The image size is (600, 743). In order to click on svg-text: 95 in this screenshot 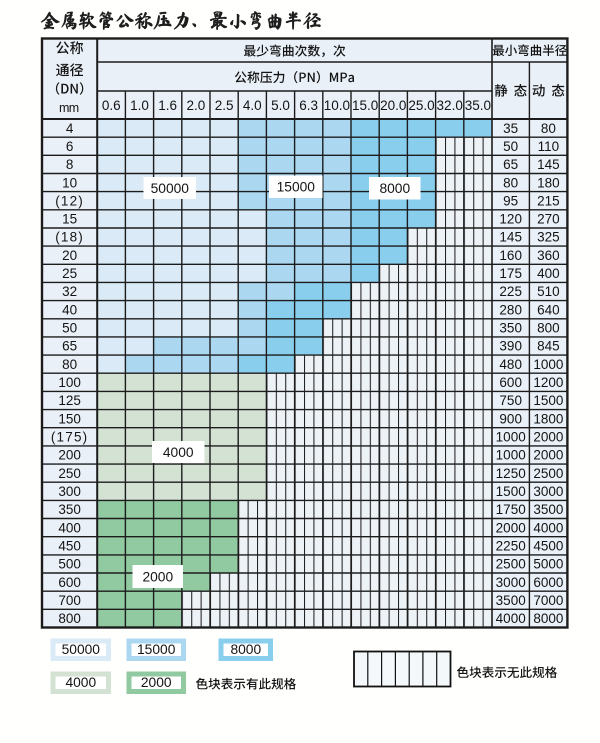, I will do `click(510, 200)`.